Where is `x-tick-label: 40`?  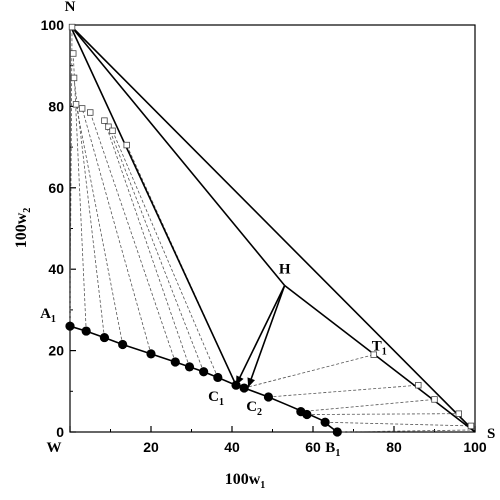 x-tick-label: 40 is located at coordinates (232, 447).